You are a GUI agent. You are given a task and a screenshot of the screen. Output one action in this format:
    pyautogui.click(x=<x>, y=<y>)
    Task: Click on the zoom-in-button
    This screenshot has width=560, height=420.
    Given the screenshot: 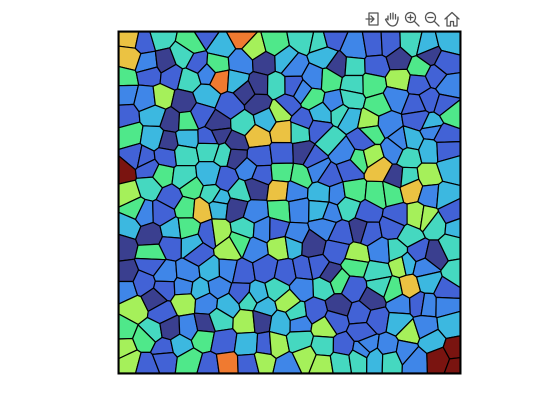 What is the action you would take?
    pyautogui.click(x=412, y=19)
    